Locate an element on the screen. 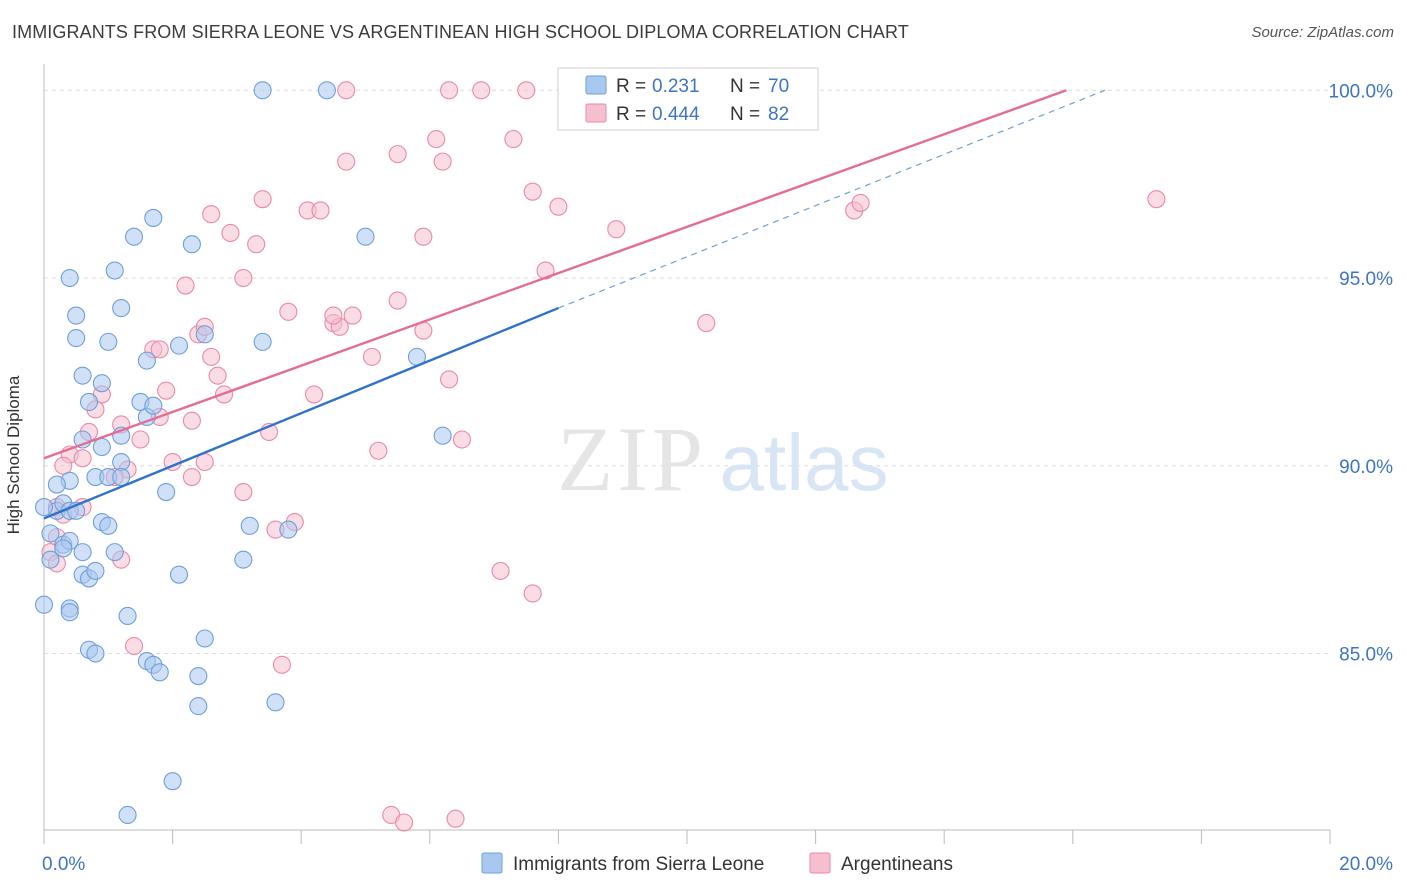 Image resolution: width=1406 pixels, height=892 pixels. stats-legend-r-label-2: R = is located at coordinates (631, 114).